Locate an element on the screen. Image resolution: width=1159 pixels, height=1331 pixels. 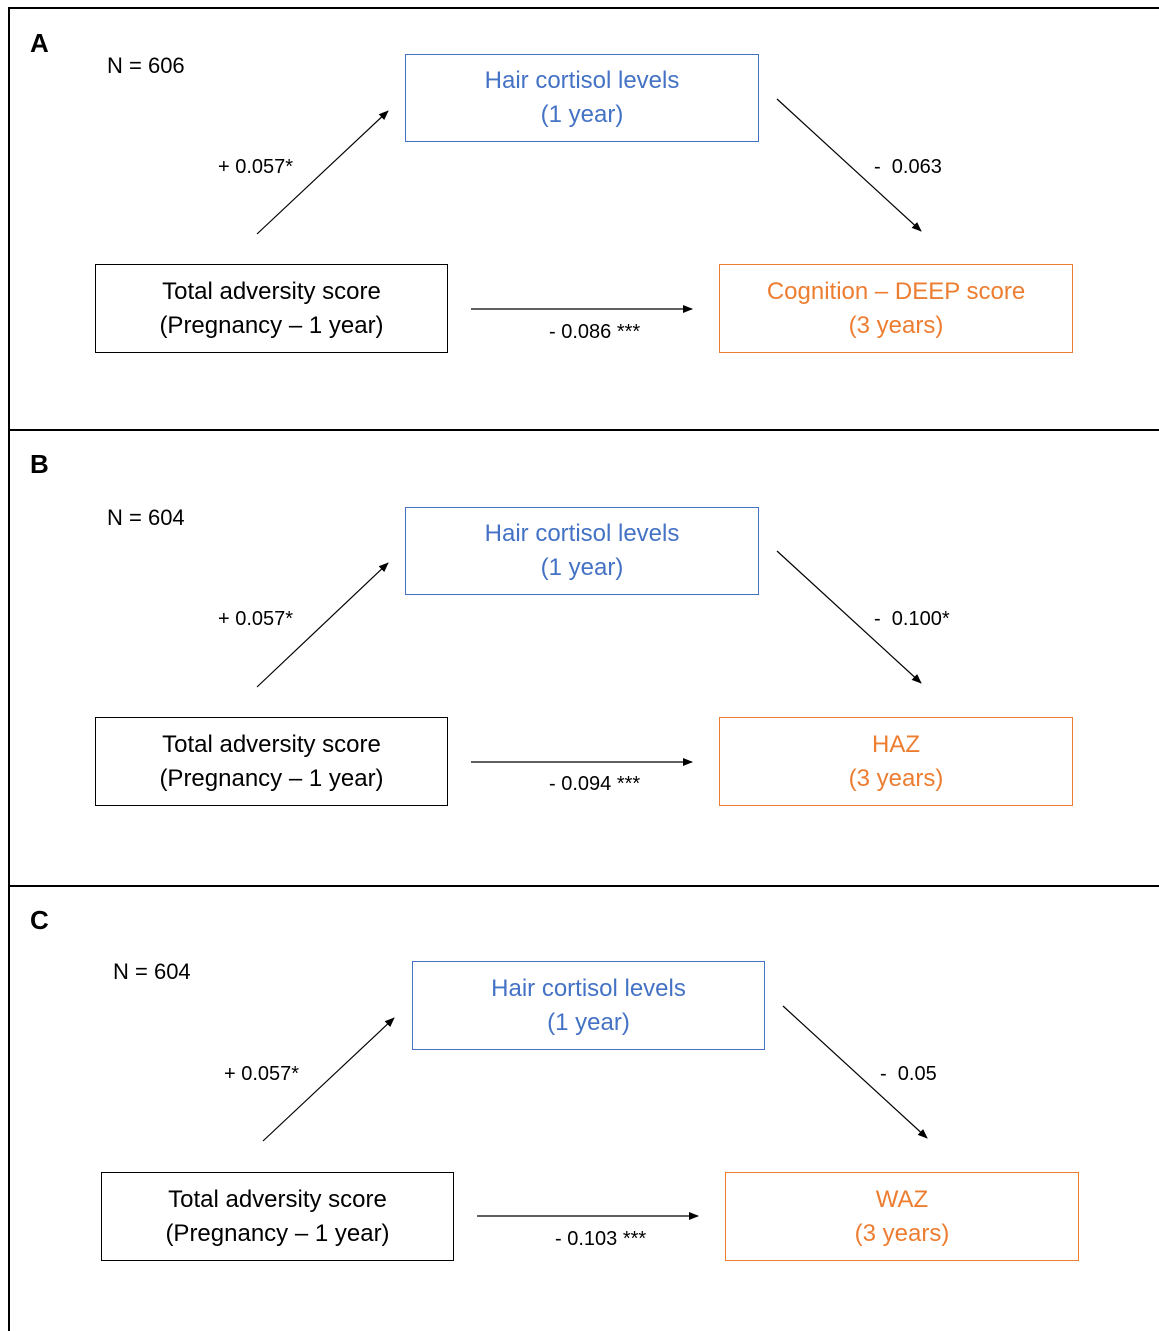
outcome-box: Cognition – DEEP score (3 years) is located at coordinates (896, 308).